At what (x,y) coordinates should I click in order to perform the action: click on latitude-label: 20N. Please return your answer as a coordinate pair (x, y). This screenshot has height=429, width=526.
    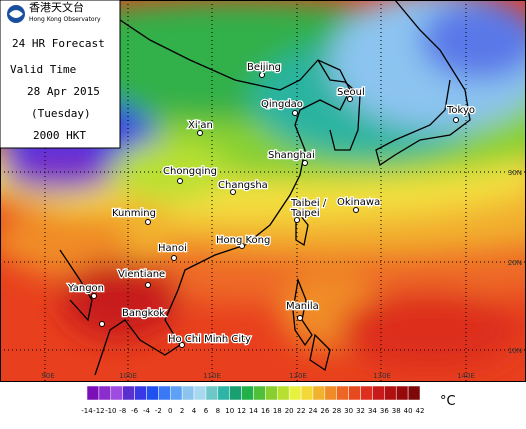
    Looking at the image, I should click on (515, 263).